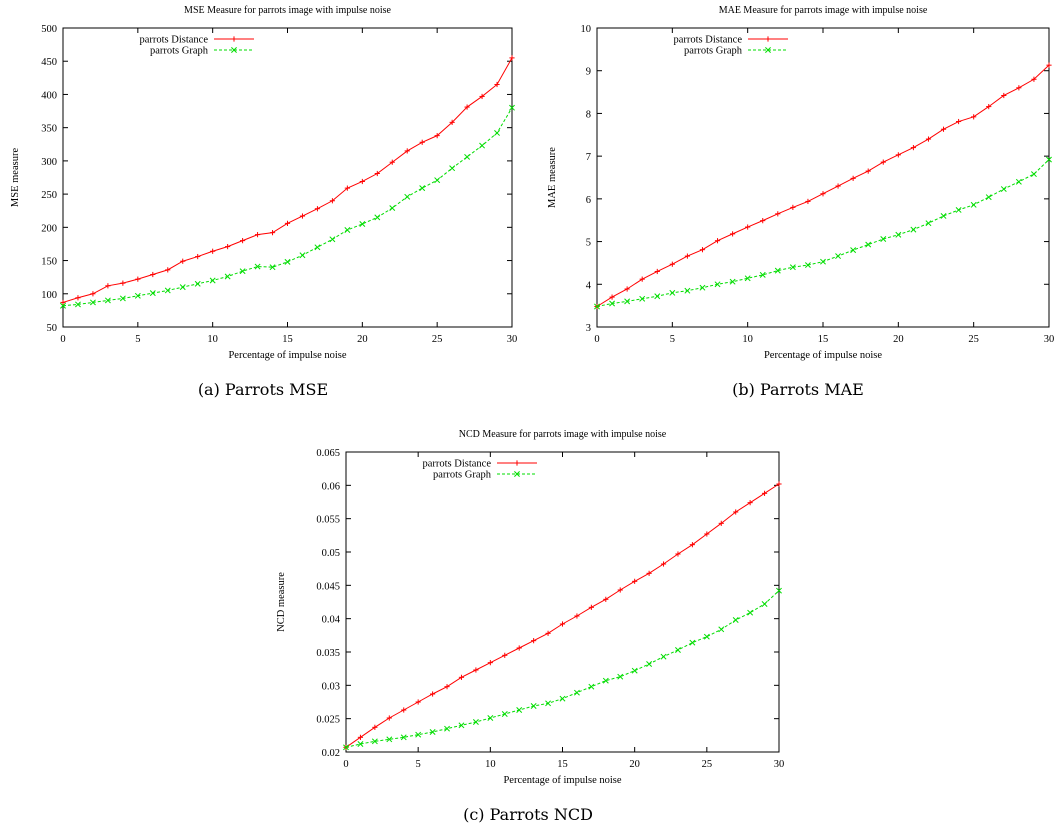  I want to click on x-tick-label: 5, so click(137, 339).